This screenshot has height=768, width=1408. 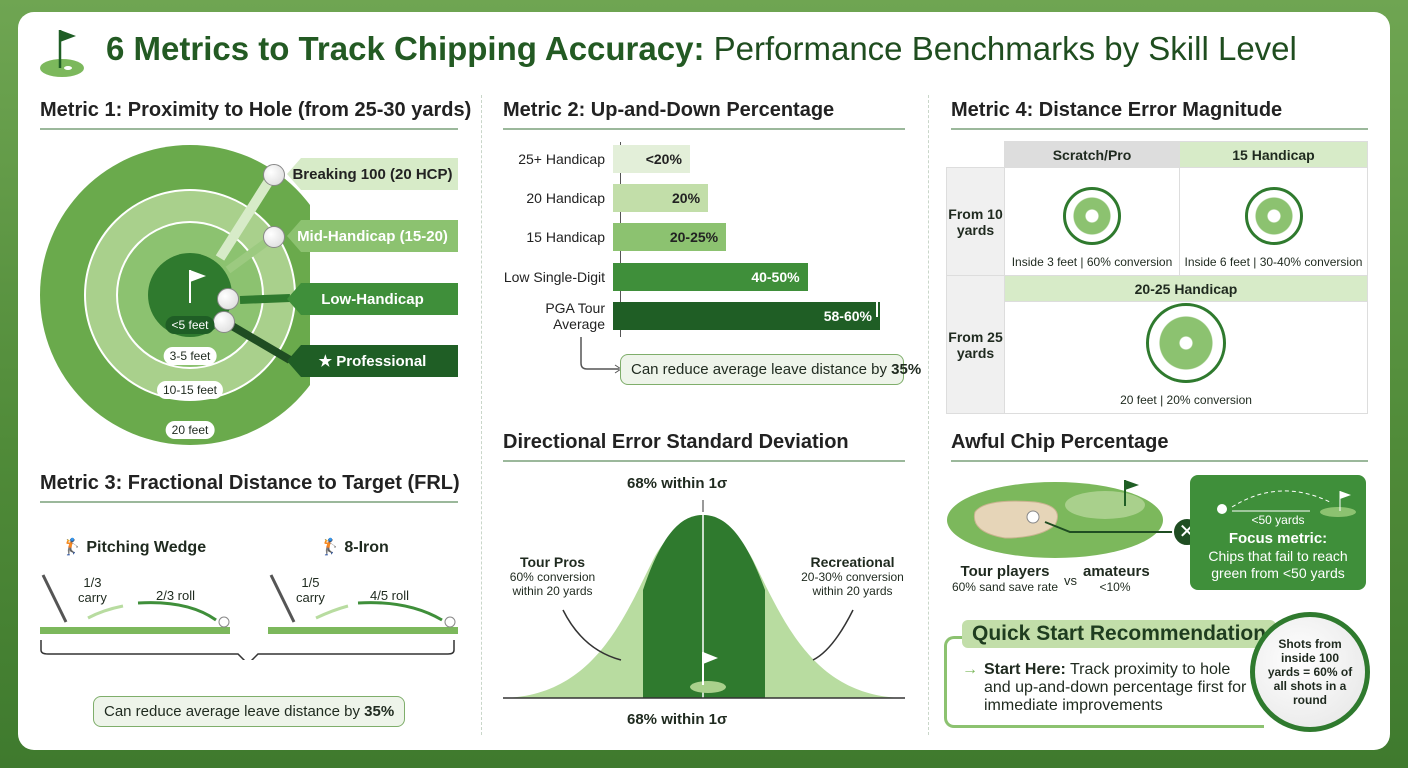 I want to click on cell-scratch: Inside 3 feet | 60% conversion, so click(x=1092, y=221).